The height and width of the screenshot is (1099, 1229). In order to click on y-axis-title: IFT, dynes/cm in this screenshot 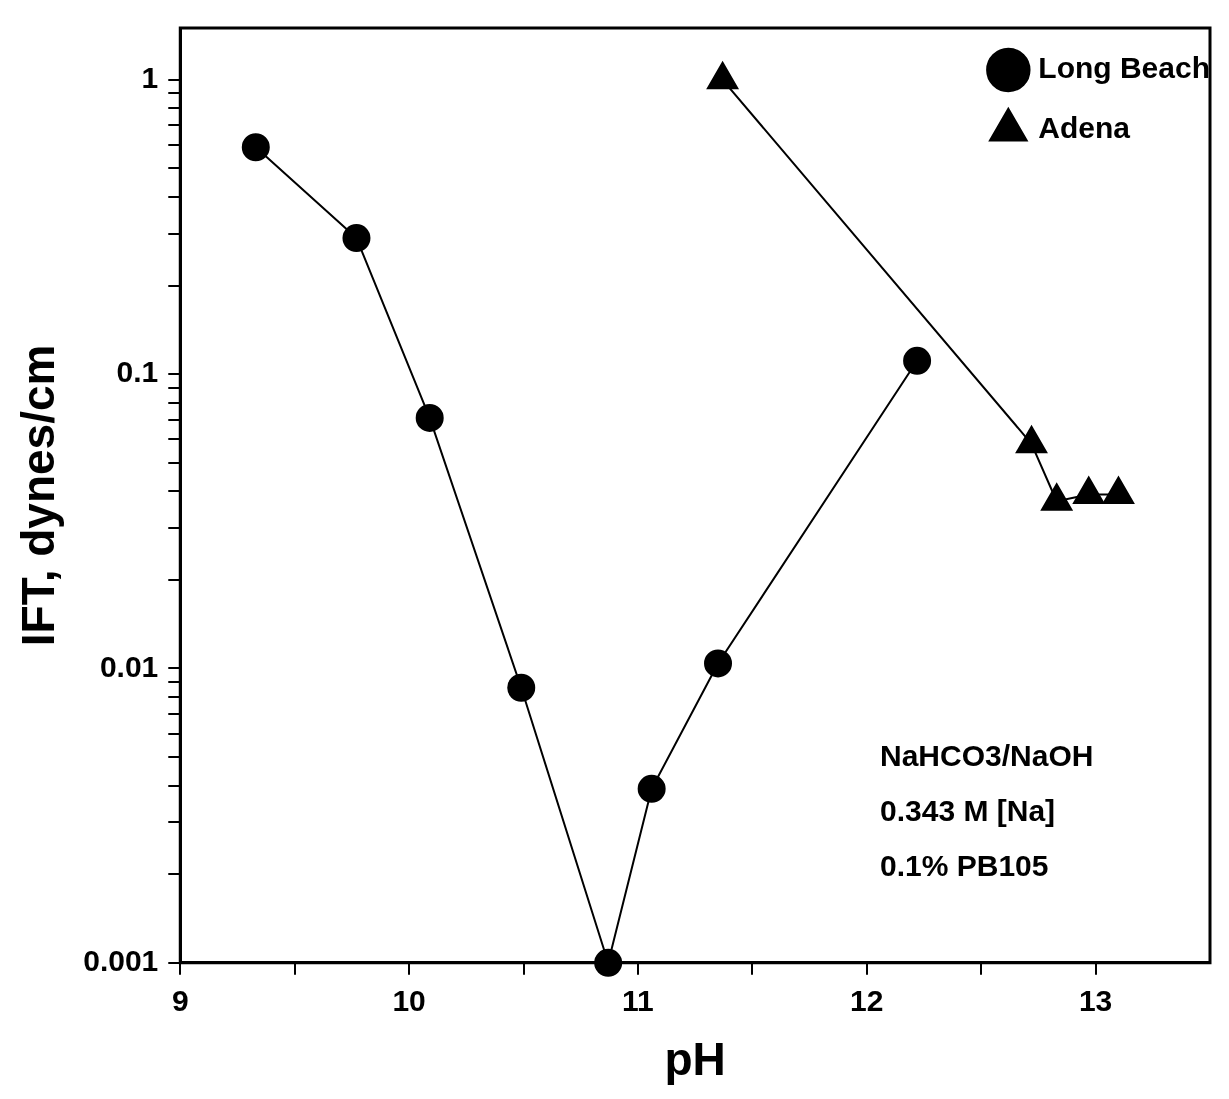, I will do `click(38, 495)`.